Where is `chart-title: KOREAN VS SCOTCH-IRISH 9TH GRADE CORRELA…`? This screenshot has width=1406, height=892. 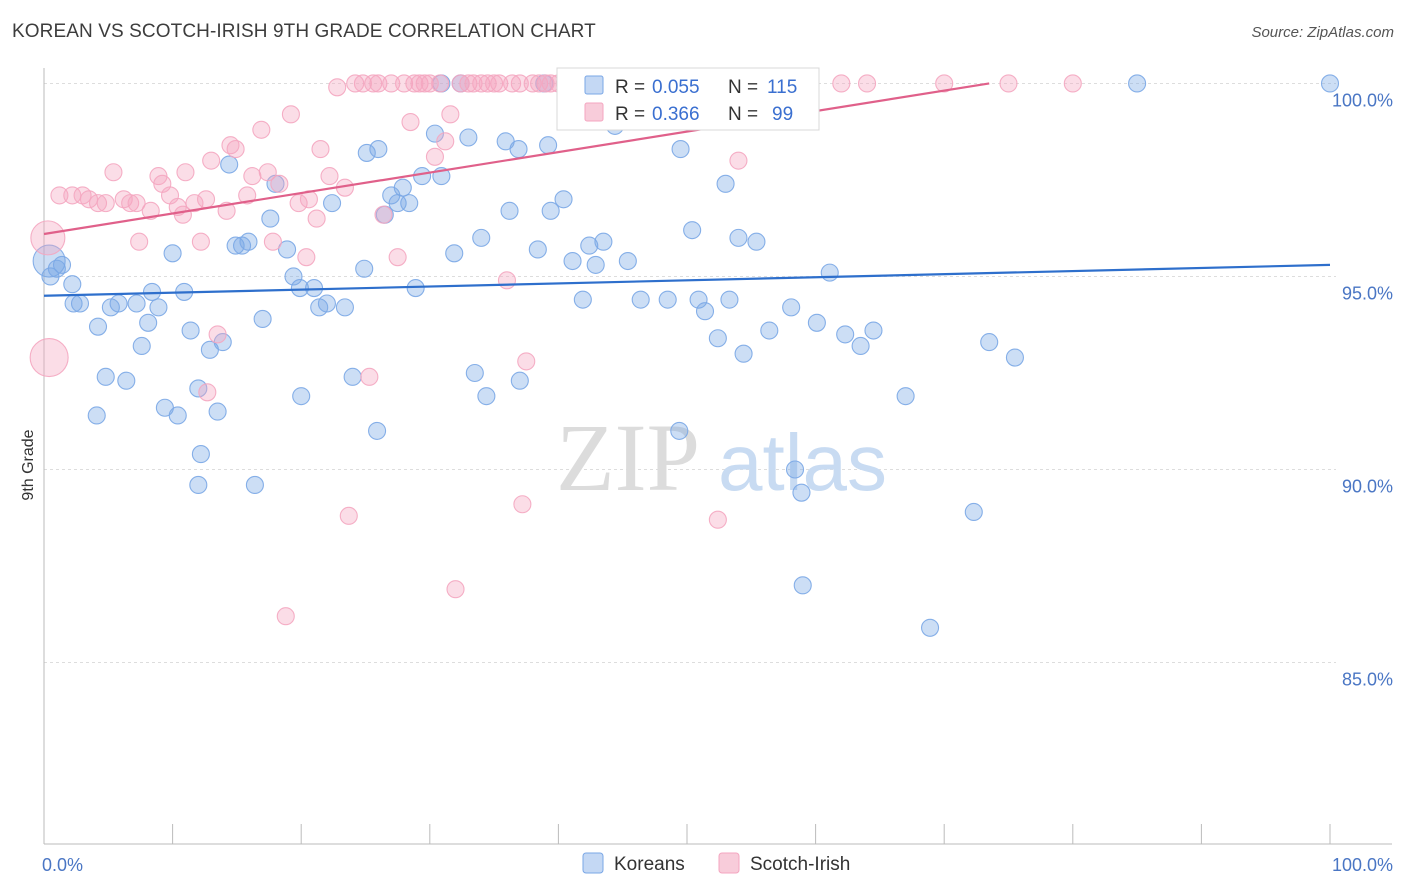
chart-title: KOREAN VS SCOTCH-IRISH 9TH GRADE CORRELA… is located at coordinates (304, 31).